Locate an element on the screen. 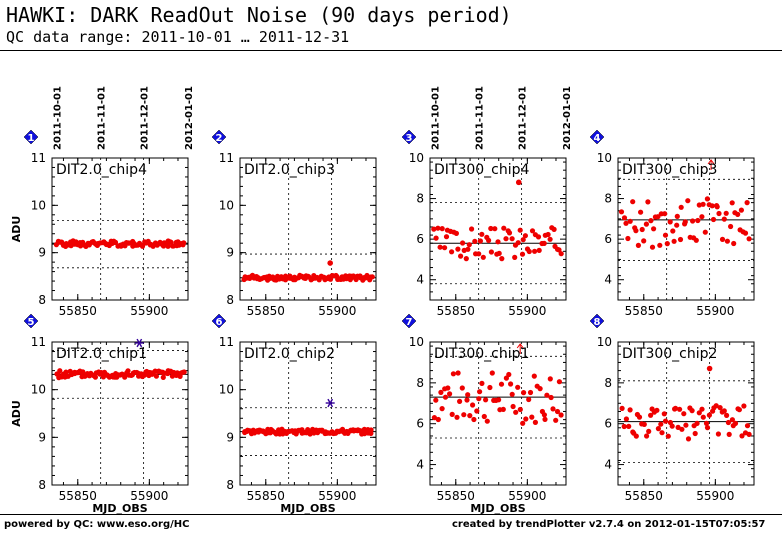 The width and height of the screenshot is (782, 542). panel-number-badge-icon: 7 is located at coordinates (409, 321).